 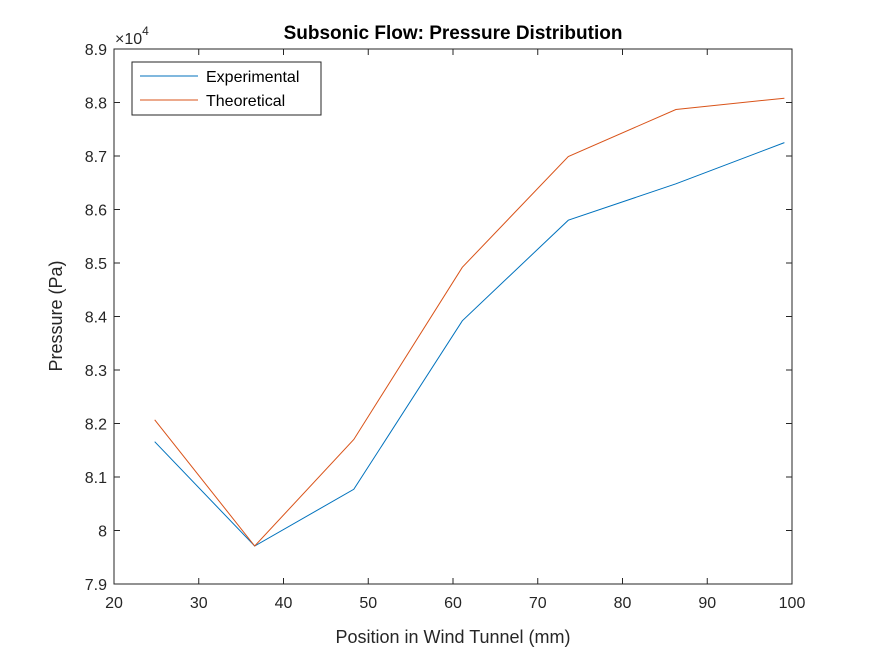 What do you see at coordinates (96, 264) in the screenshot?
I see `y-tick-label: 8.5` at bounding box center [96, 264].